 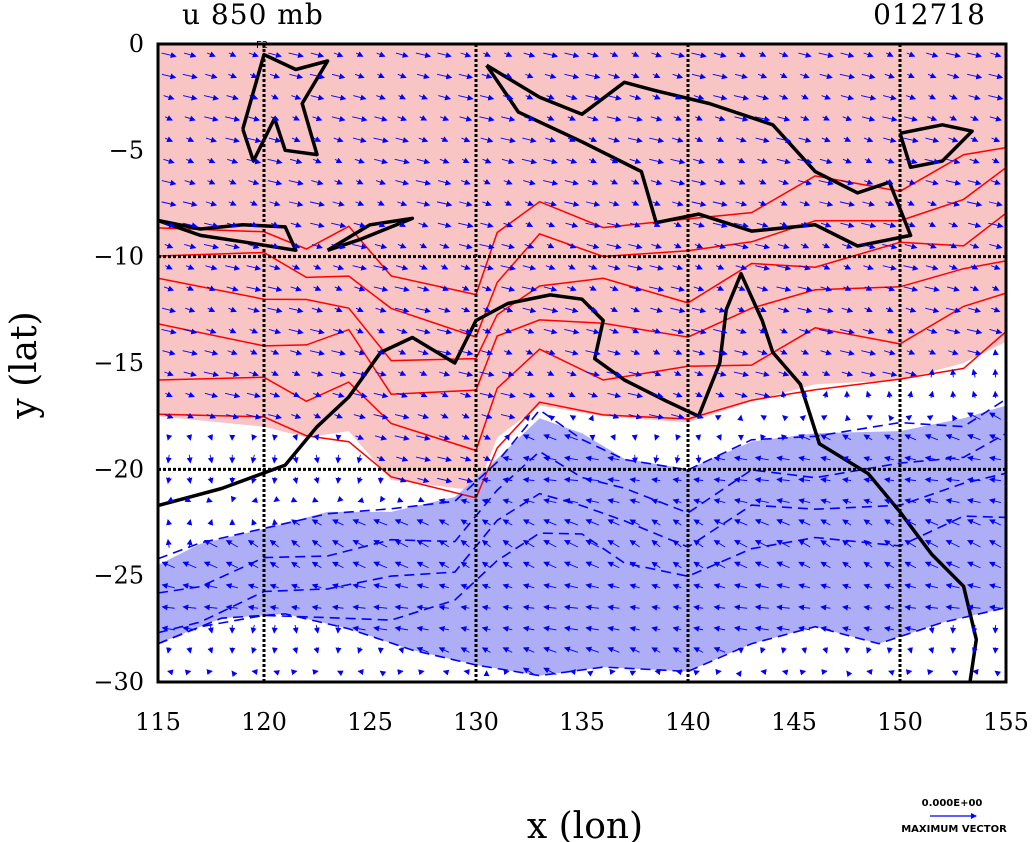 What do you see at coordinates (688, 722) in the screenshot?
I see `x-tick-label: 140` at bounding box center [688, 722].